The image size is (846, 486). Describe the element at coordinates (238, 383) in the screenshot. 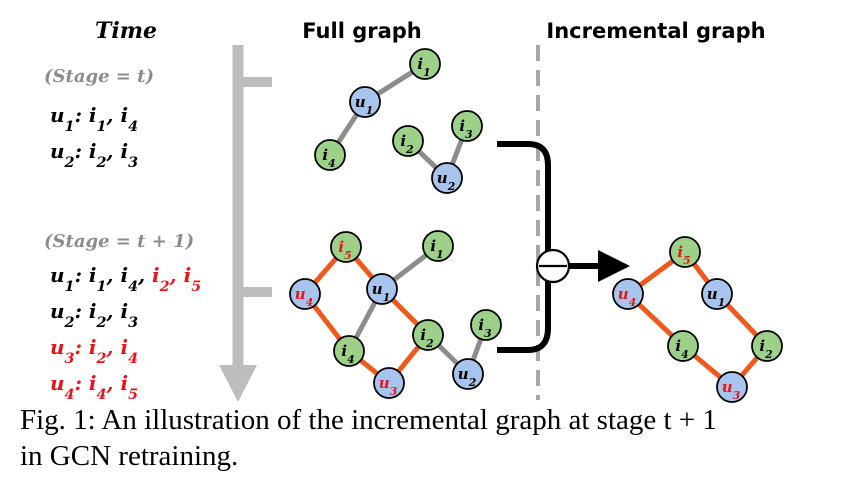

I see `time-arrow-head` at that location.